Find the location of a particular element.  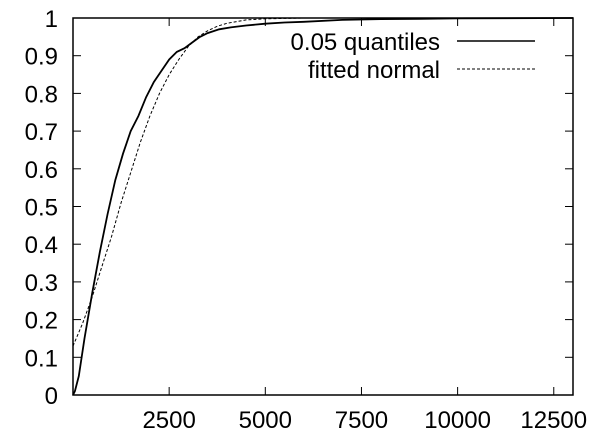

legend: 0.05 quantiles fitted normal is located at coordinates (413, 56).